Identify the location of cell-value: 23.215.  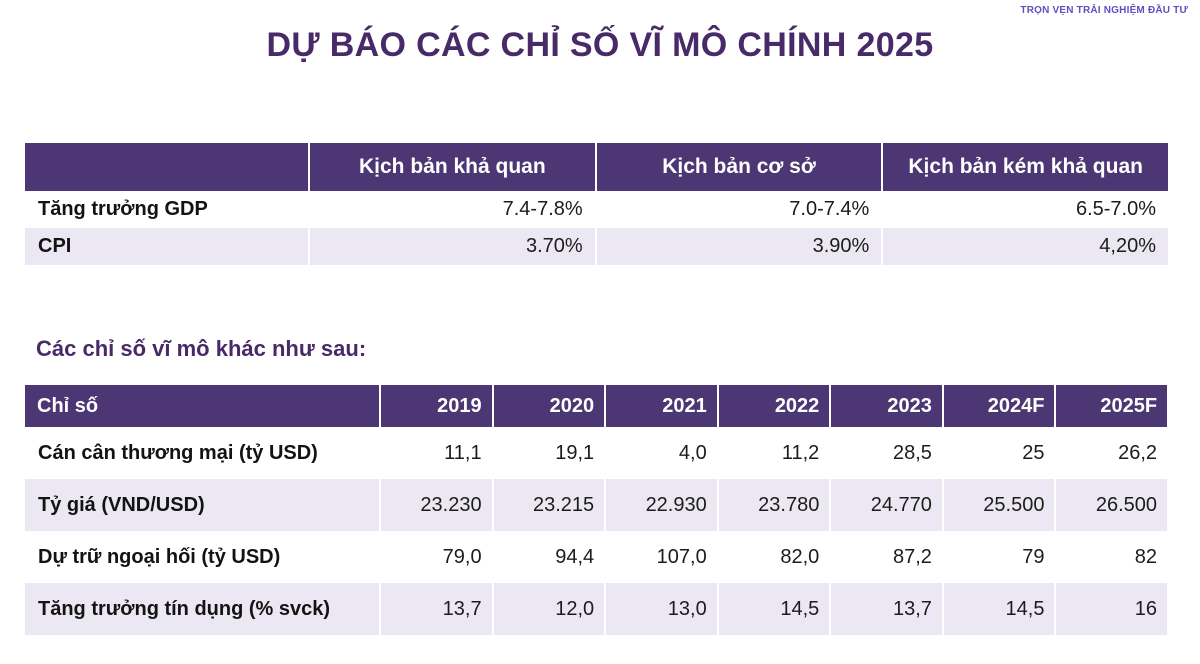
(550, 505).